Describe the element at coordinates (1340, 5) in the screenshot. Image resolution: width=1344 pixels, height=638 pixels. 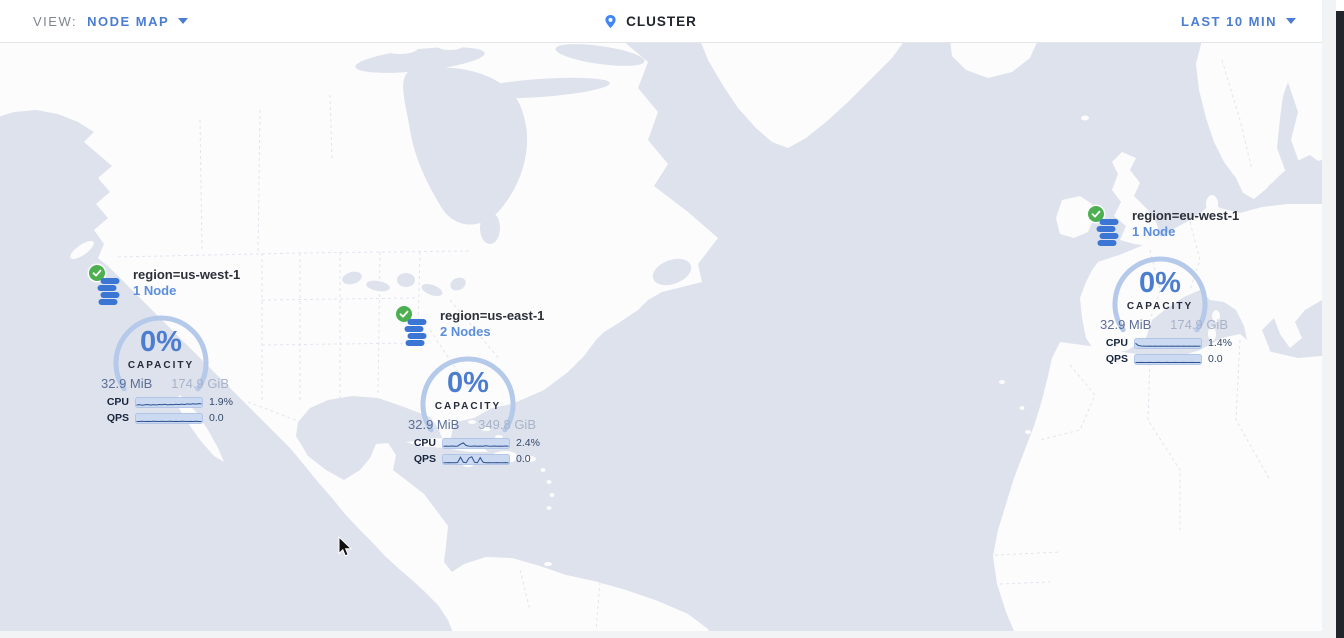
I see `window-edge-notch` at that location.